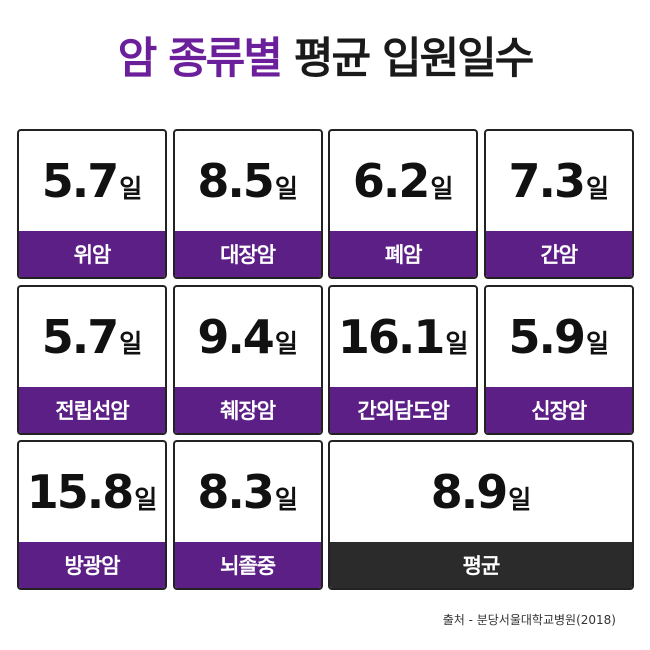  What do you see at coordinates (247, 565) in the screenshot?
I see `stat-label: 뇌졸중` at bounding box center [247, 565].